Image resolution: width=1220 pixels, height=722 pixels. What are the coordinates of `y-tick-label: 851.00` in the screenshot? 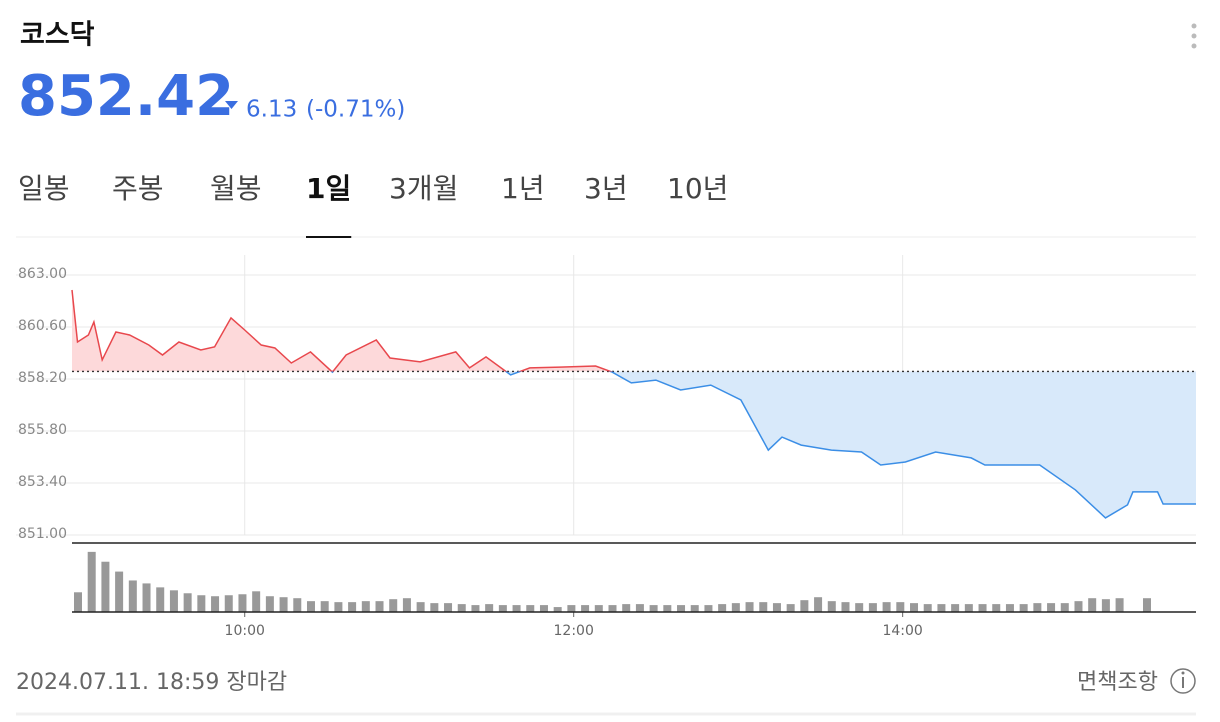 It's located at (42, 534).